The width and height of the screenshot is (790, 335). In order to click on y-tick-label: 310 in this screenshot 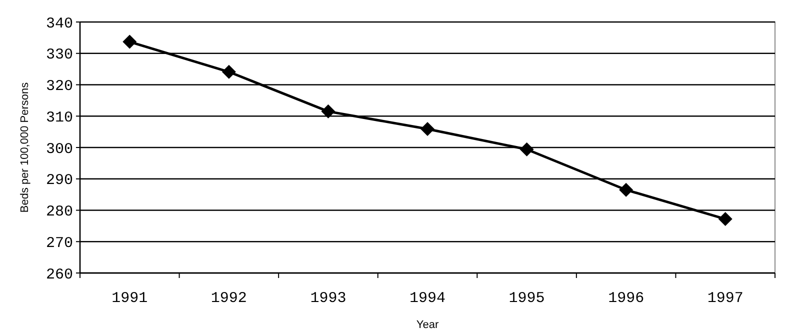, I will do `click(59, 117)`.